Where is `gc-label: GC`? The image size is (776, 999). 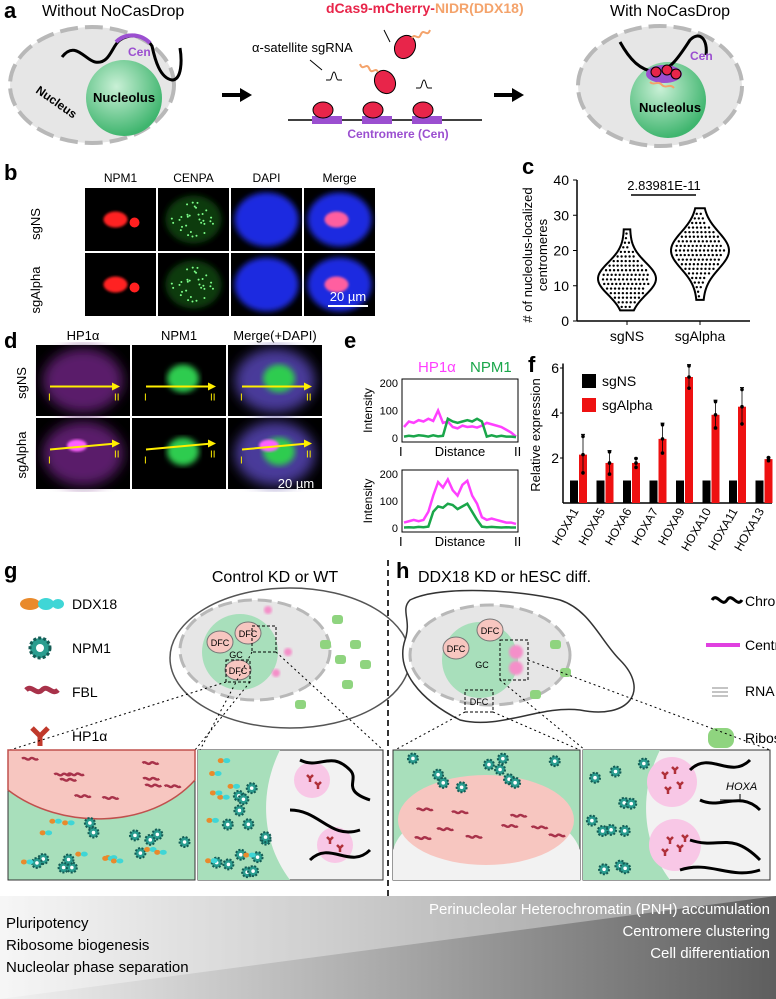
gc-label: GC is located at coordinates (482, 665).